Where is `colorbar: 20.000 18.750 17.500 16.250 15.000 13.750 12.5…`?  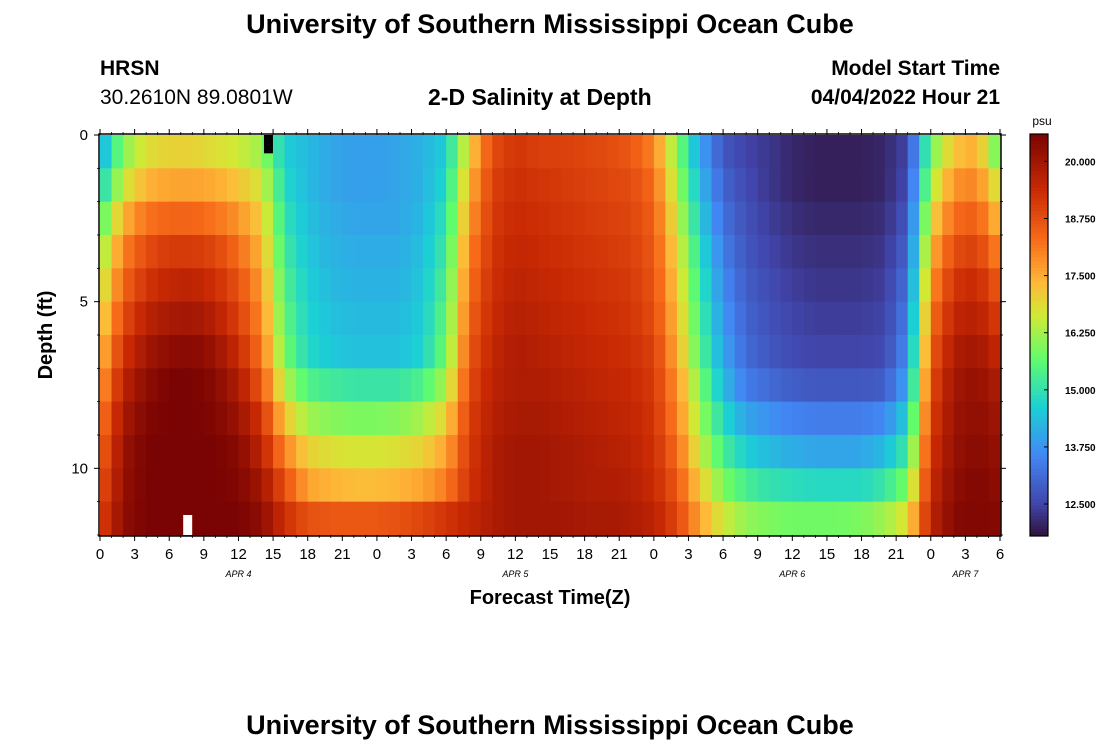 colorbar: 20.000 18.750 17.500 16.250 15.000 13.750 12.5… is located at coordinates (1062, 335).